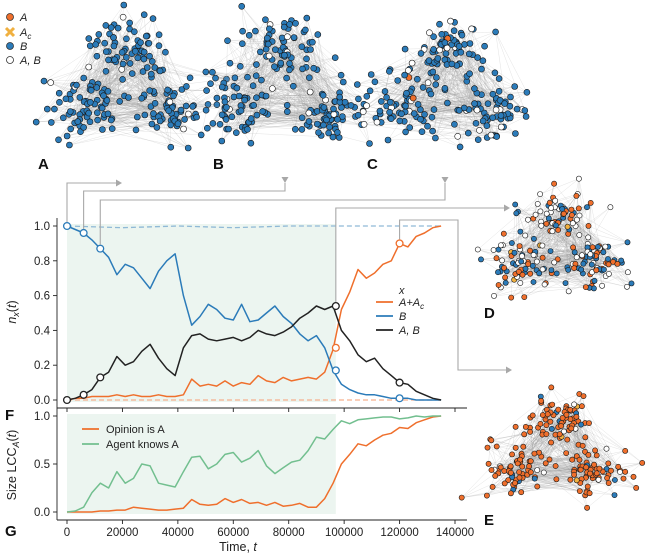  What do you see at coordinates (399, 533) in the screenshot?
I see `x-tick-label: 120000` at bounding box center [399, 533].